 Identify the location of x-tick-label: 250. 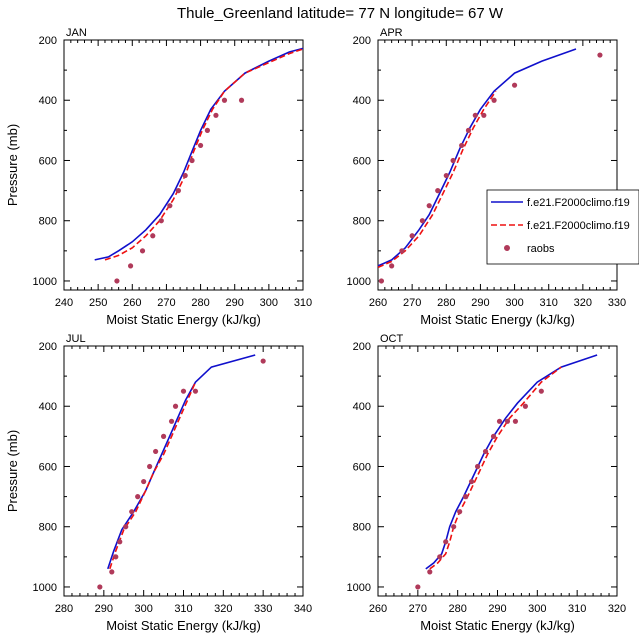
(98, 303).